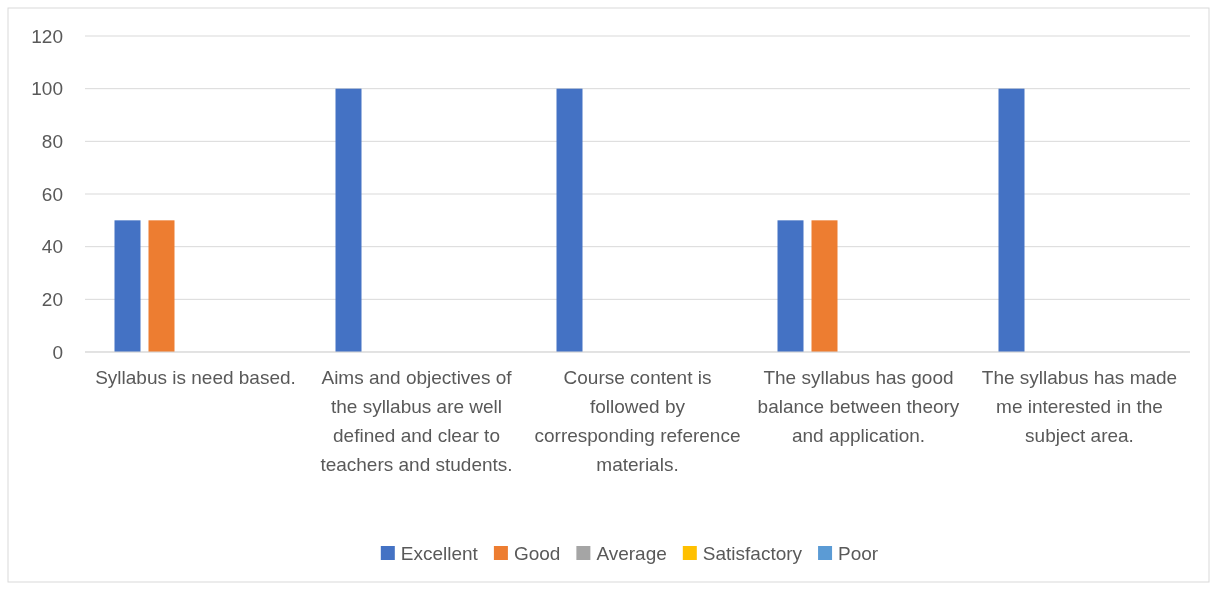 This screenshot has width=1217, height=590. I want to click on x-tick-label: Aims and objectives of the syllabus are well defined and clear to teachers and students., so click(416, 421).